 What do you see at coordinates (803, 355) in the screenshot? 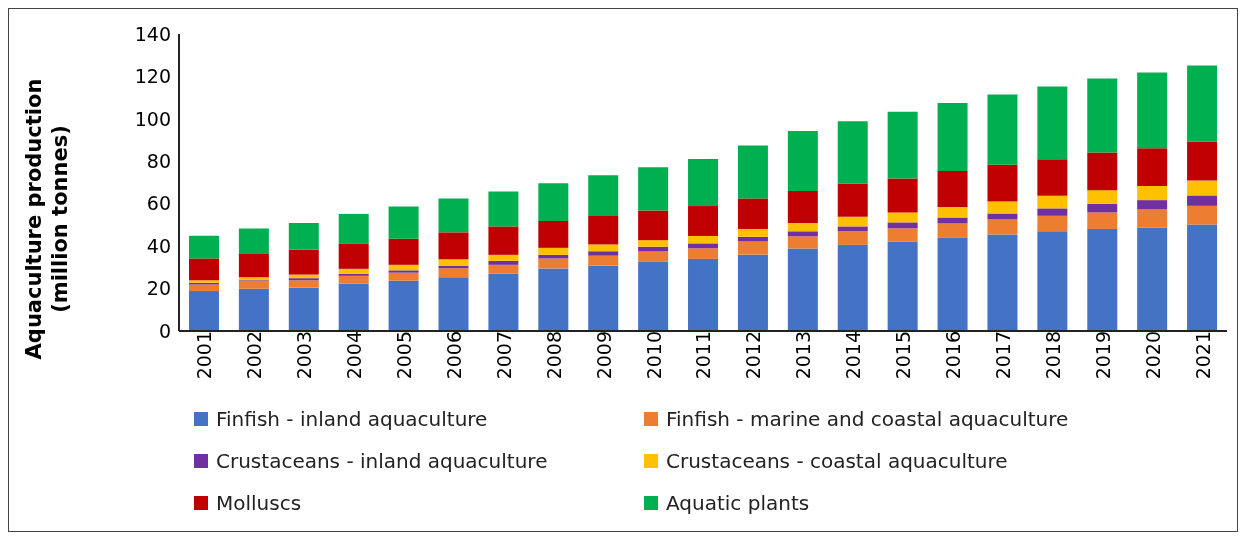
I see `x-tick-label: 2013` at bounding box center [803, 355].